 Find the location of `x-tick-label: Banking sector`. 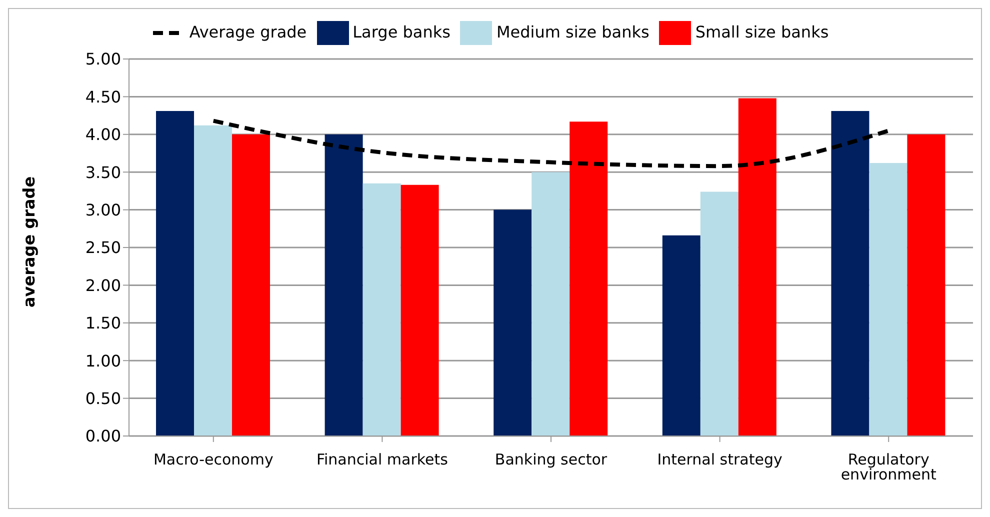

x-tick-label: Banking sector is located at coordinates (551, 459).